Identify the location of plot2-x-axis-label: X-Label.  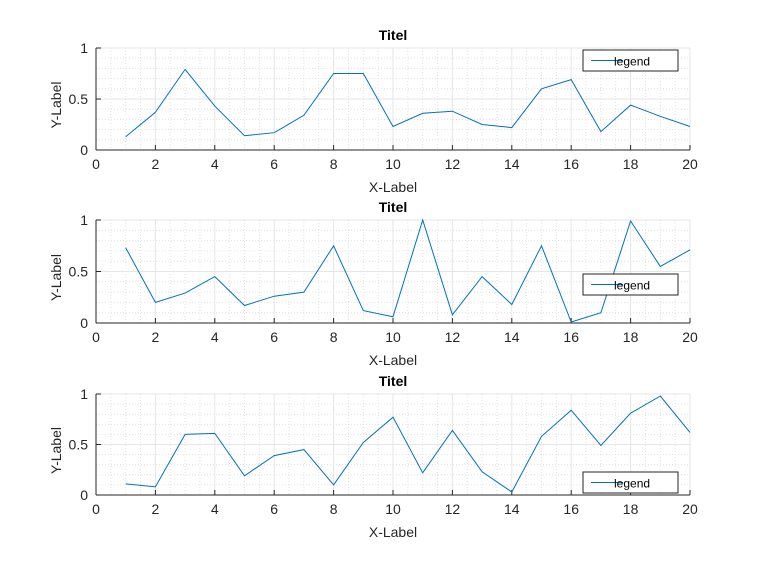
(393, 360).